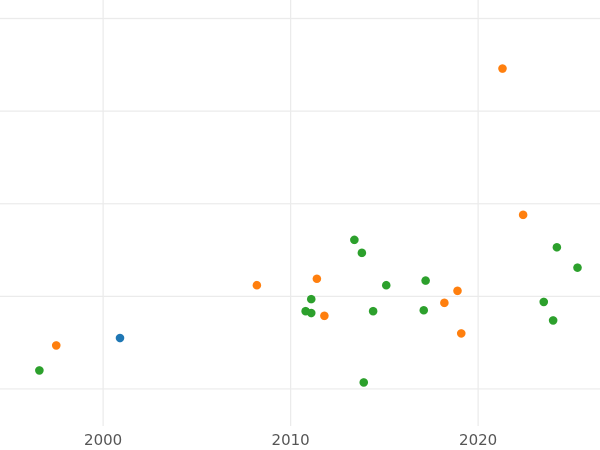 The height and width of the screenshot is (450, 600). I want to click on x-axis-tick-labels: 2000 2010 2020, so click(290, 440).